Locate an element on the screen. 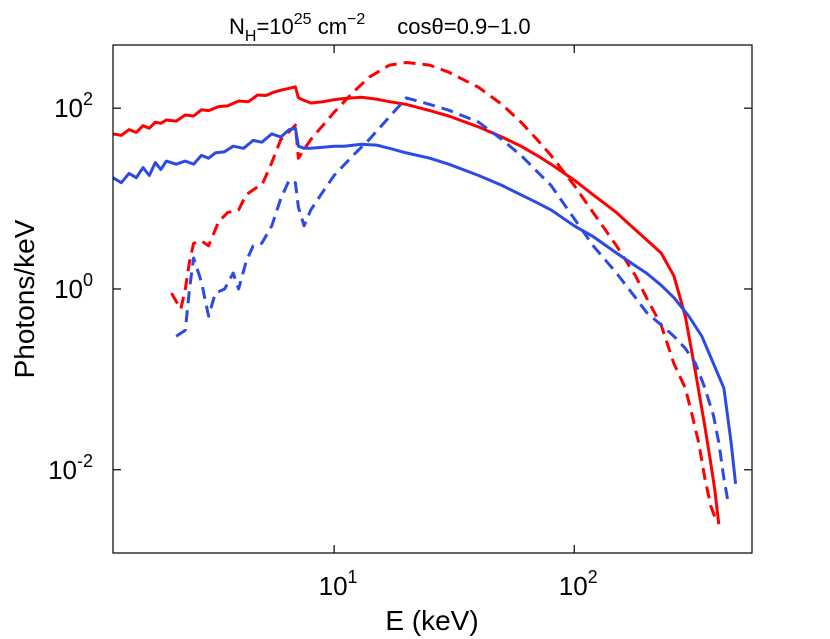  x-tick-label: 10² is located at coordinates (578, 584).